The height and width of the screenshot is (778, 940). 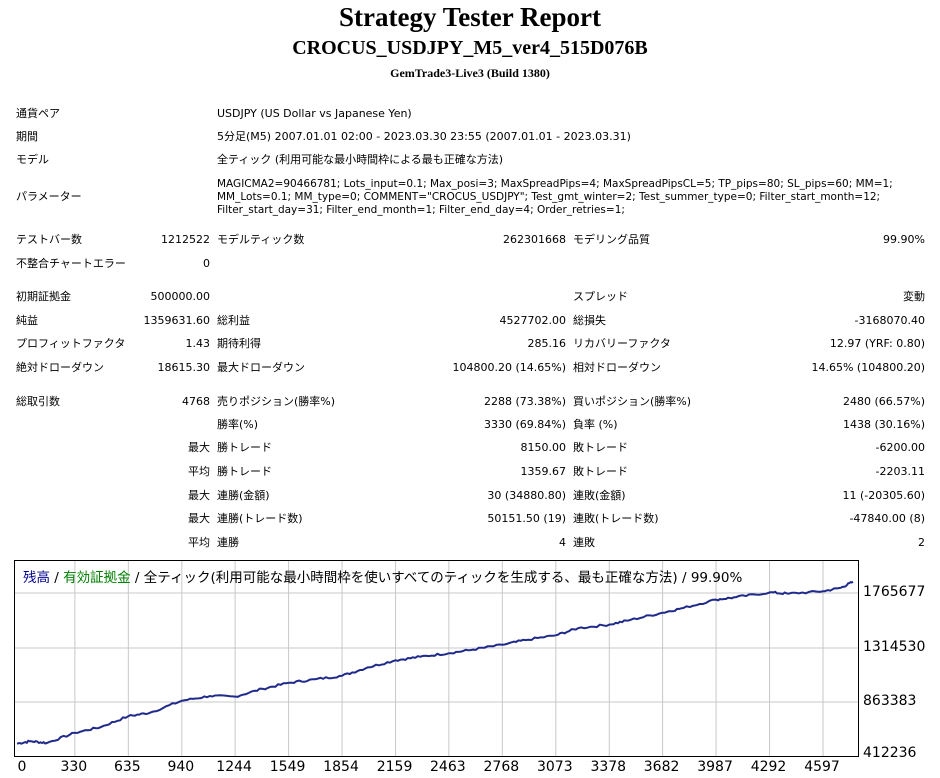 What do you see at coordinates (904, 239) in the screenshot?
I see `quality-value: 99.90%` at bounding box center [904, 239].